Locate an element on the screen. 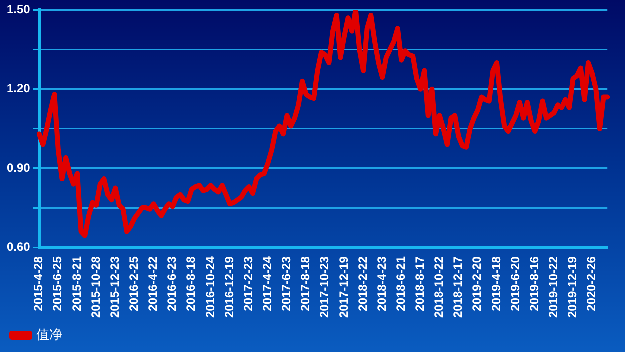 Image resolution: width=625 pixels, height=352 pixels. y-tick-label: 1.20 is located at coordinates (18, 89).